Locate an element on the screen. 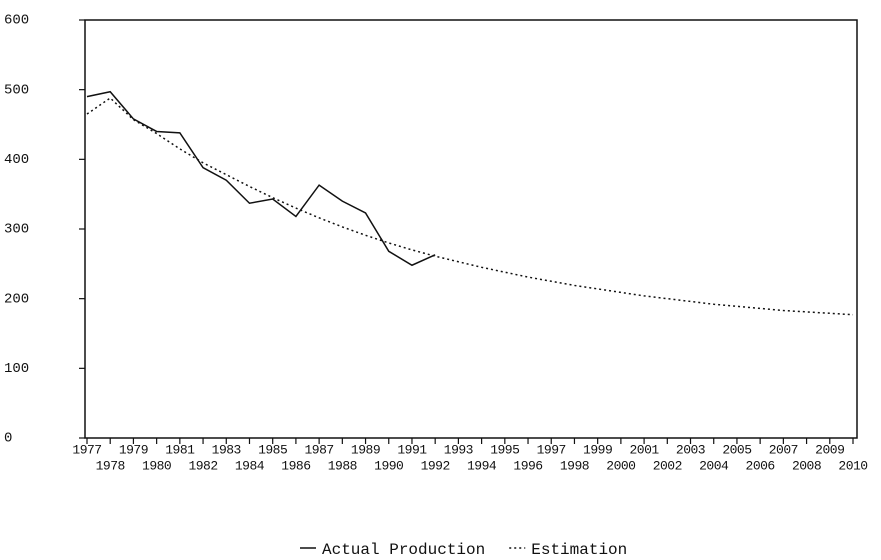 This screenshot has width=881, height=560. y-tick-label: 600 is located at coordinates (16, 21).